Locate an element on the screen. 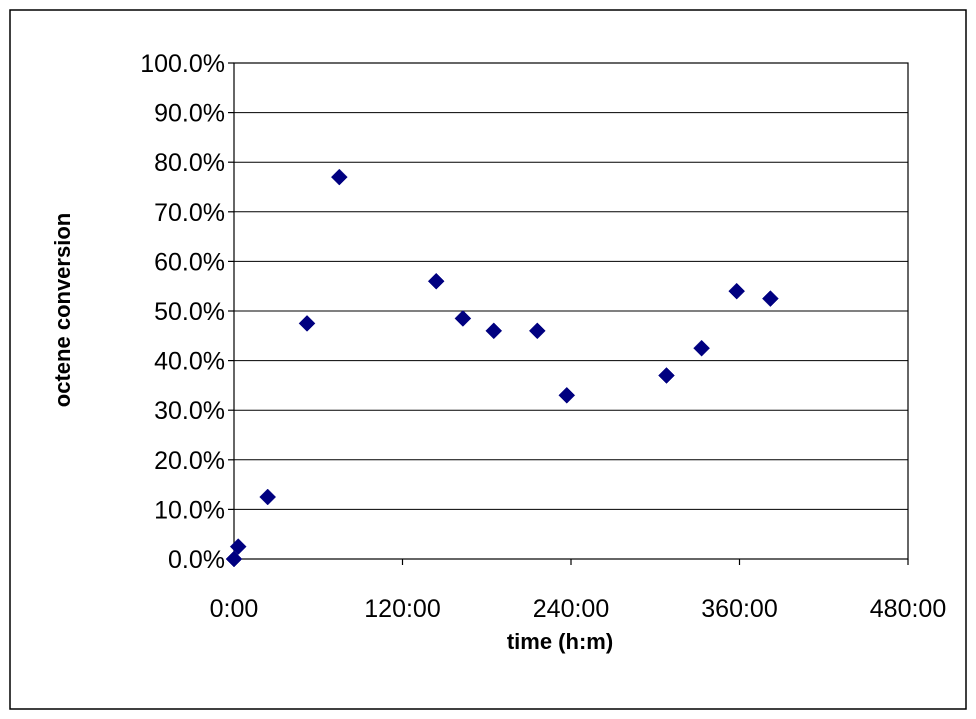  y-tick-label-10: 100.0% is located at coordinates (182, 64).